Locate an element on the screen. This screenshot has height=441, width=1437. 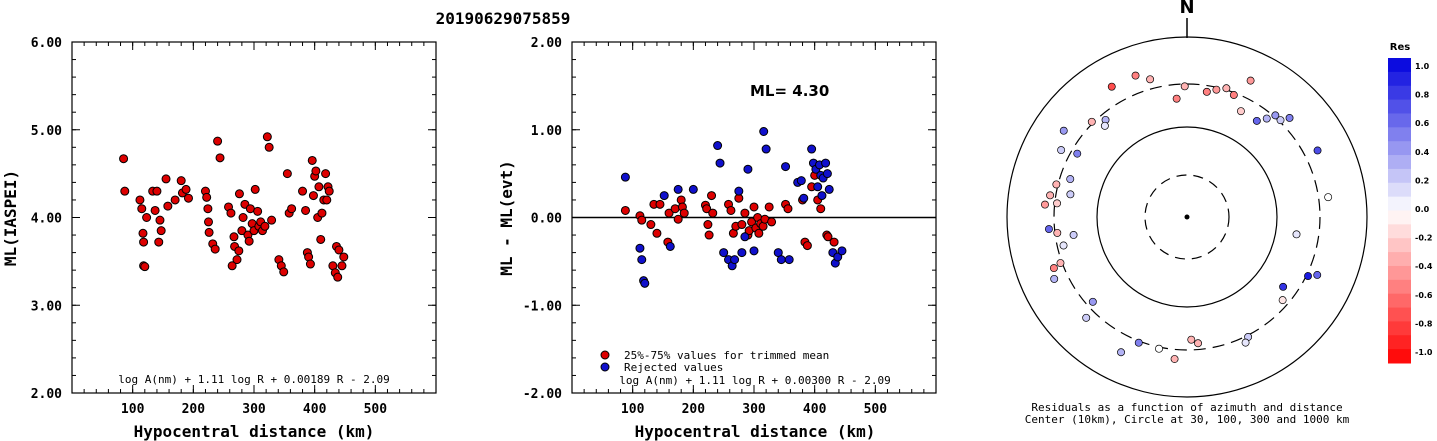
left-ytick-label-0: 2.00 is located at coordinates (46, 394).